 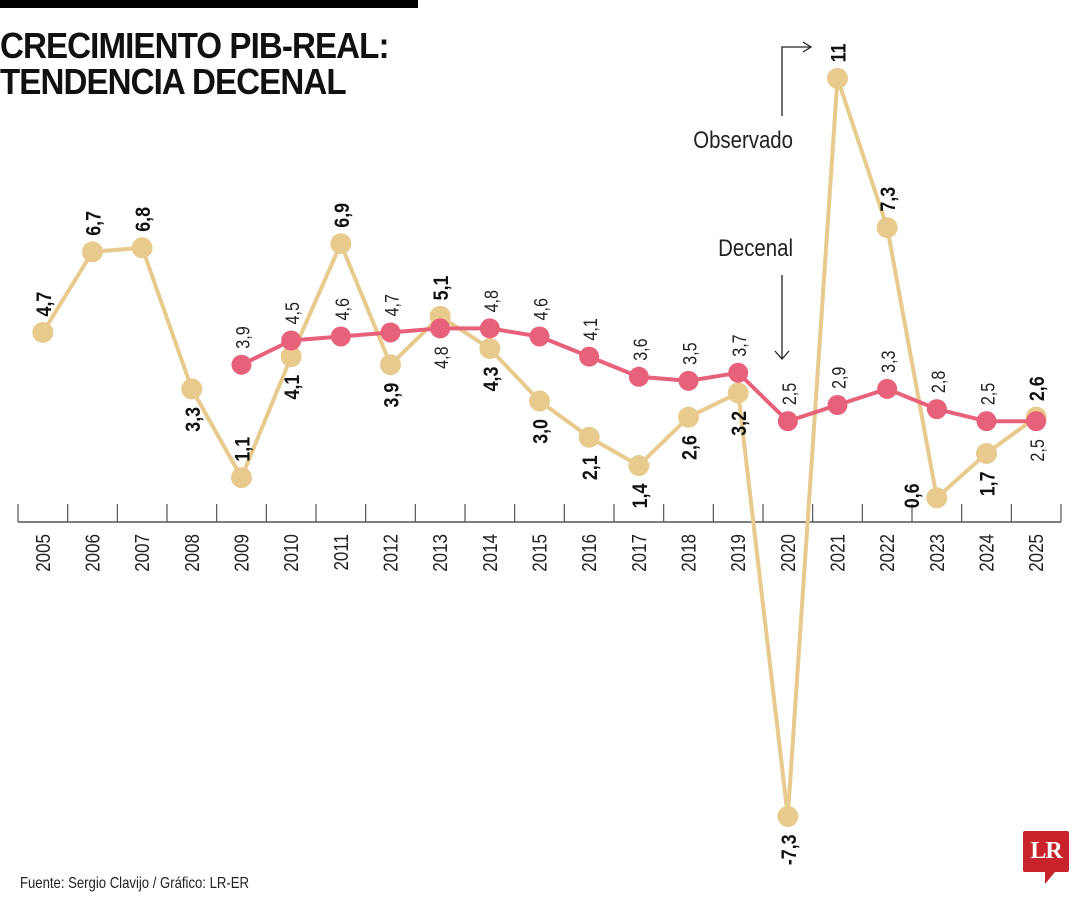 What do you see at coordinates (790, 849) in the screenshot?
I see `data-label-observado: -7,3` at bounding box center [790, 849].